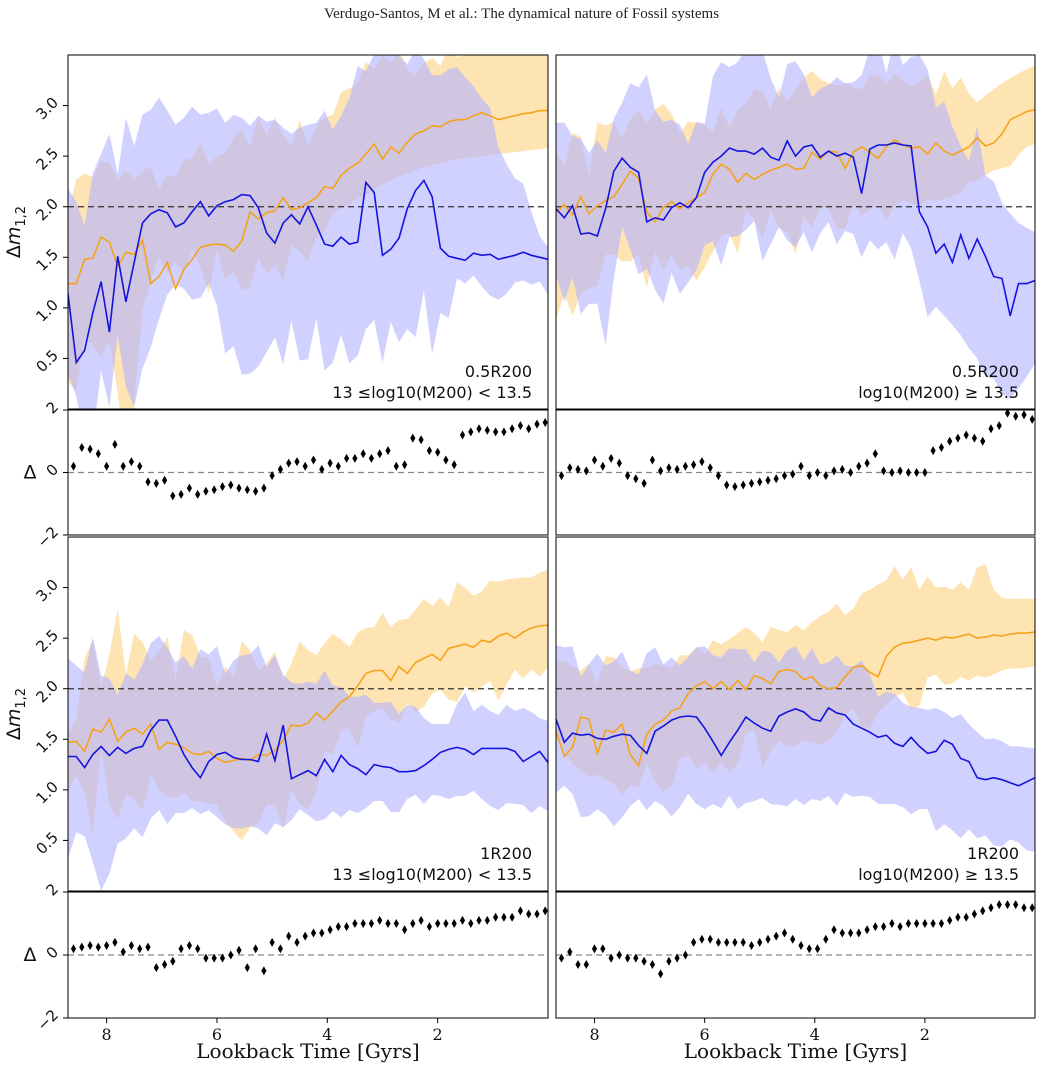  I want to click on x-tick-label: 2, so click(438, 1034).